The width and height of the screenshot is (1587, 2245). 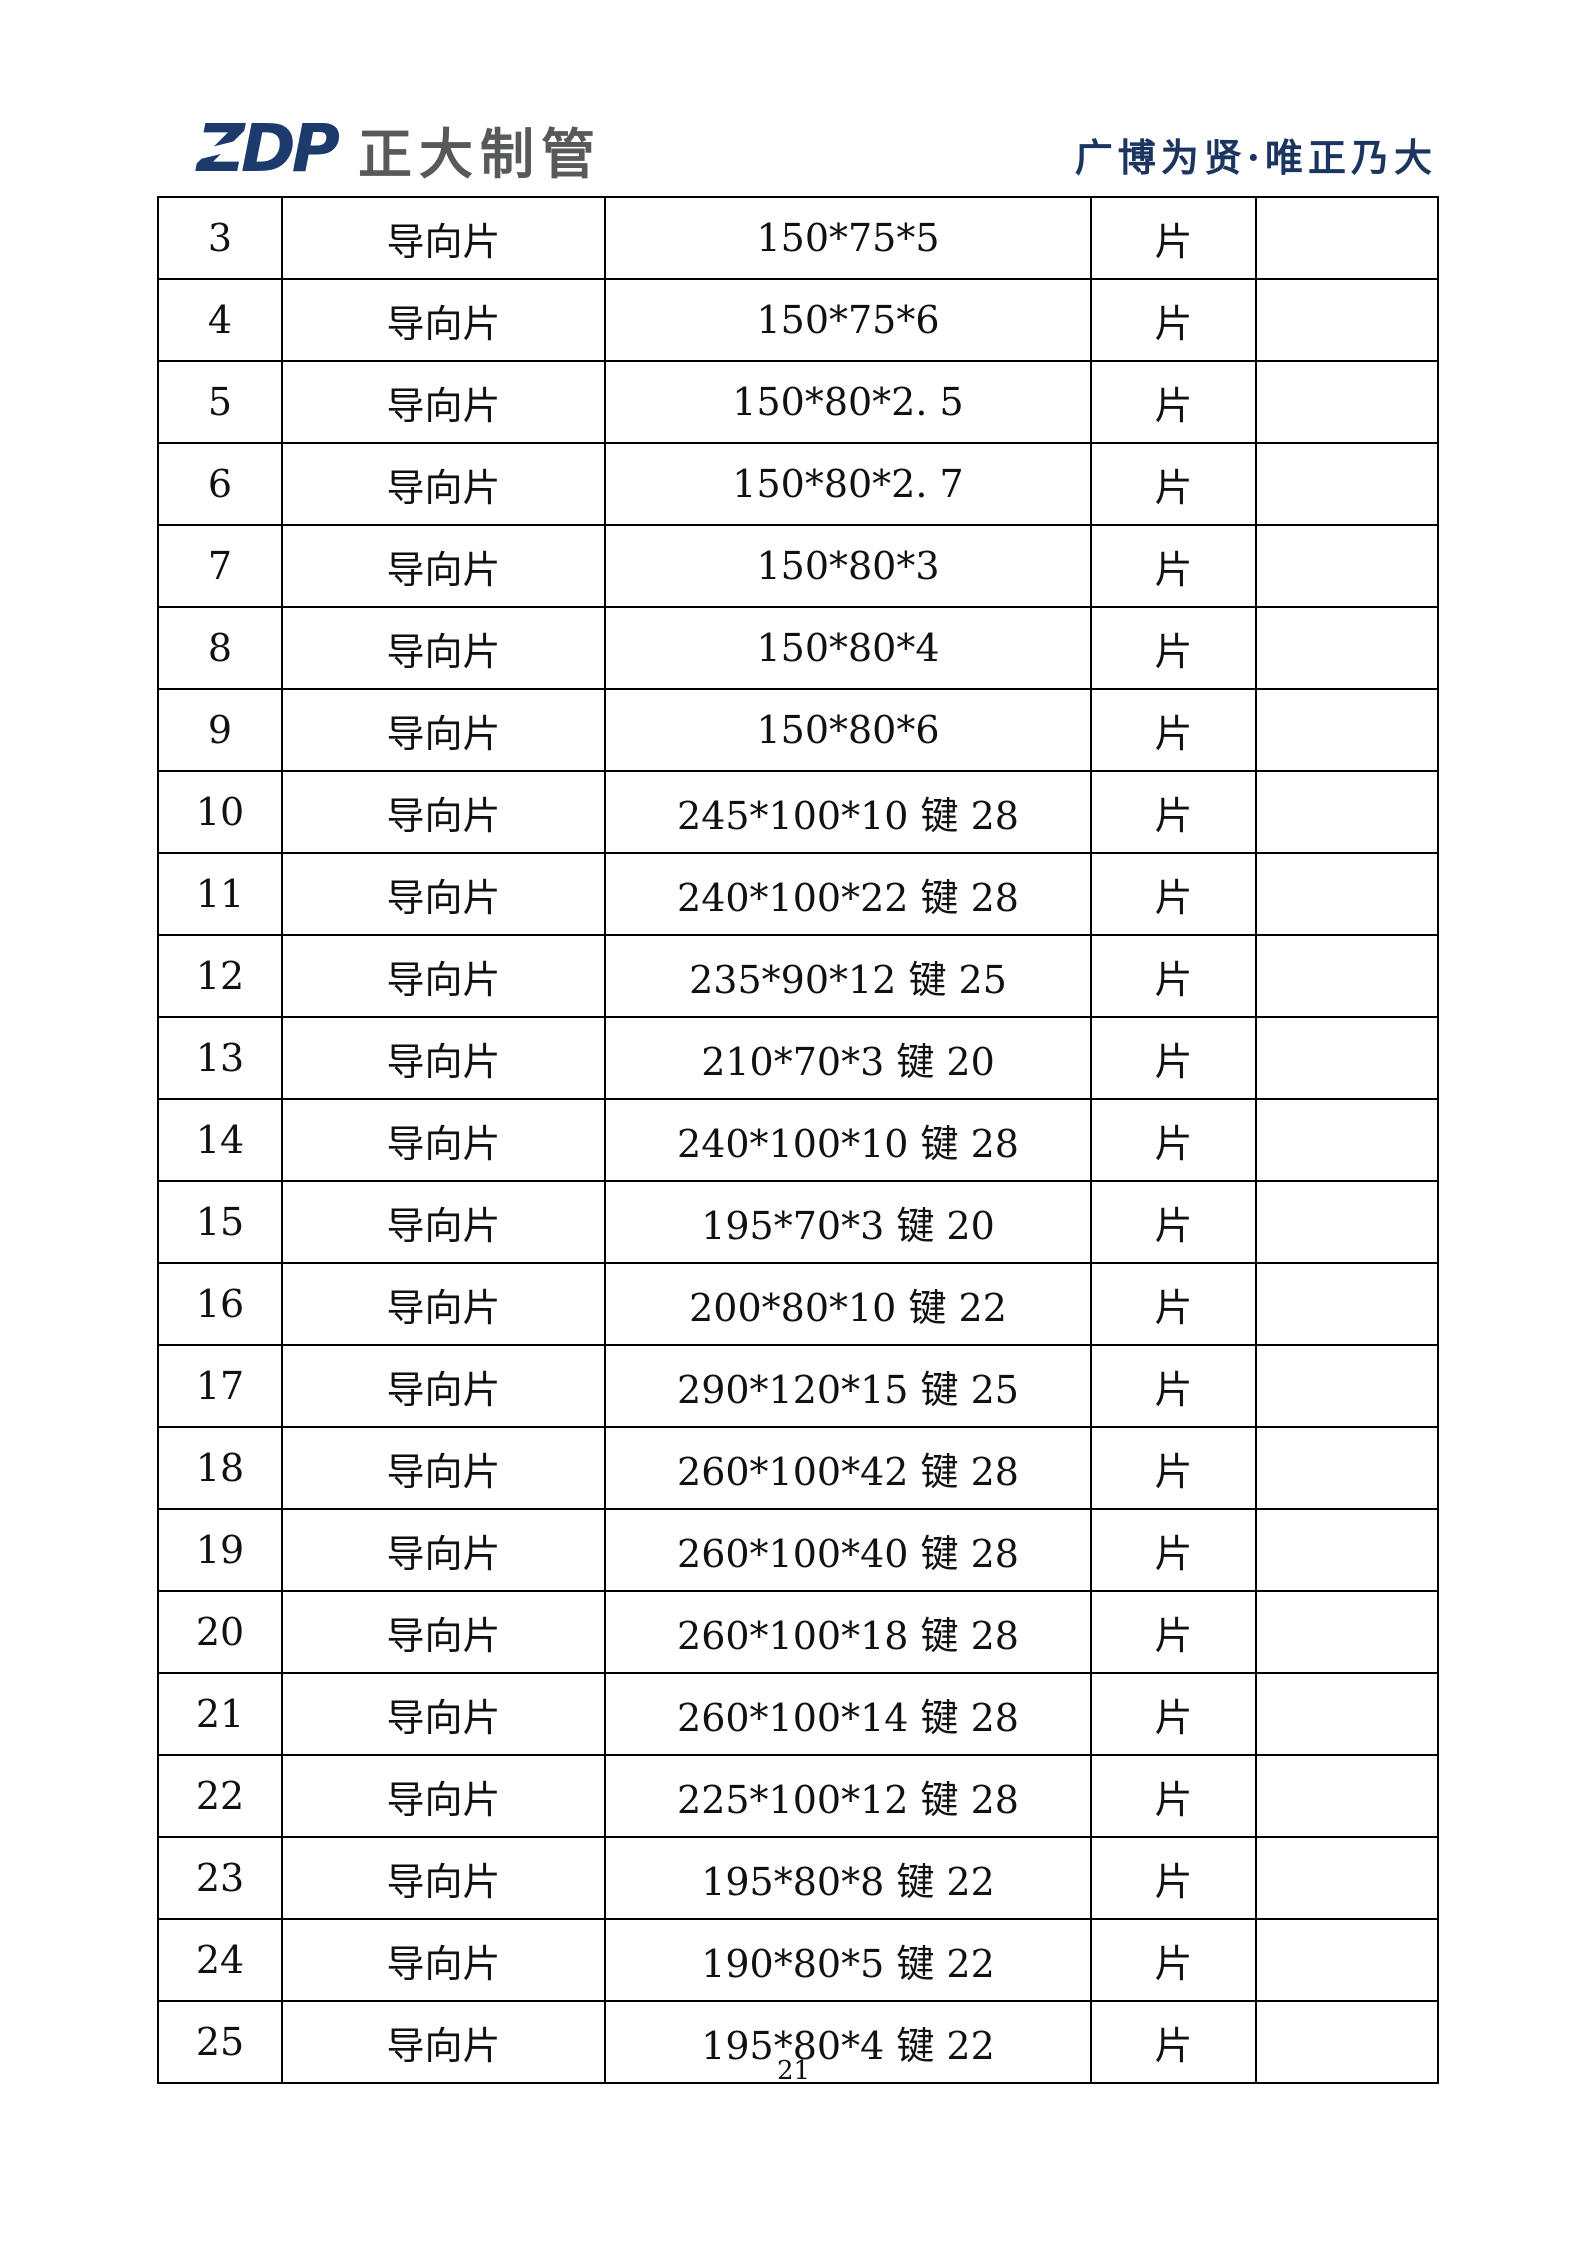 I want to click on cell-row-number: 21, so click(x=220, y=1714).